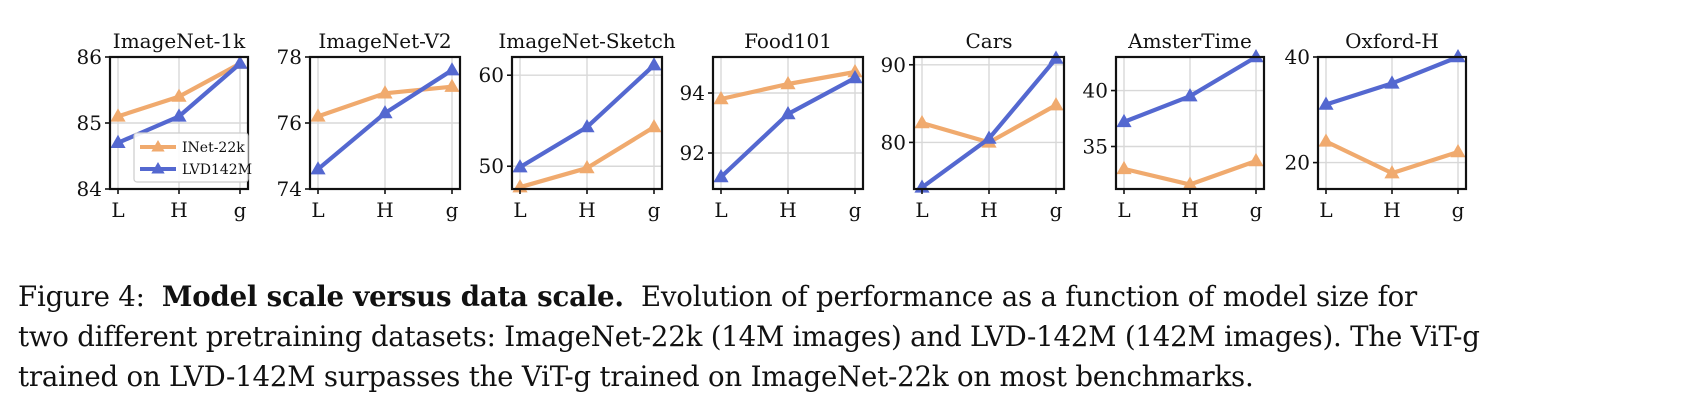 The height and width of the screenshot is (416, 1706). I want to click on chart-title: Oxford-H, so click(1392, 41).